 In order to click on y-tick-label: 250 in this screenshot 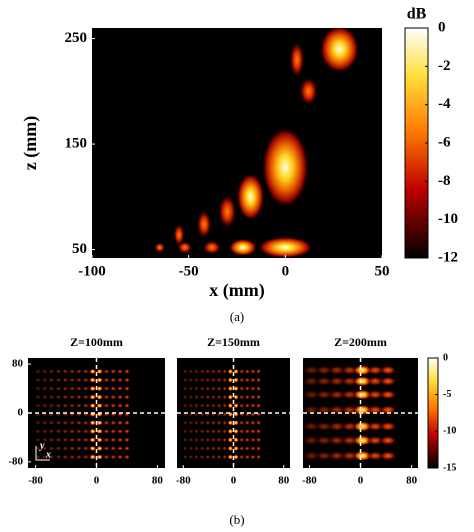, I will do `click(76, 38)`.